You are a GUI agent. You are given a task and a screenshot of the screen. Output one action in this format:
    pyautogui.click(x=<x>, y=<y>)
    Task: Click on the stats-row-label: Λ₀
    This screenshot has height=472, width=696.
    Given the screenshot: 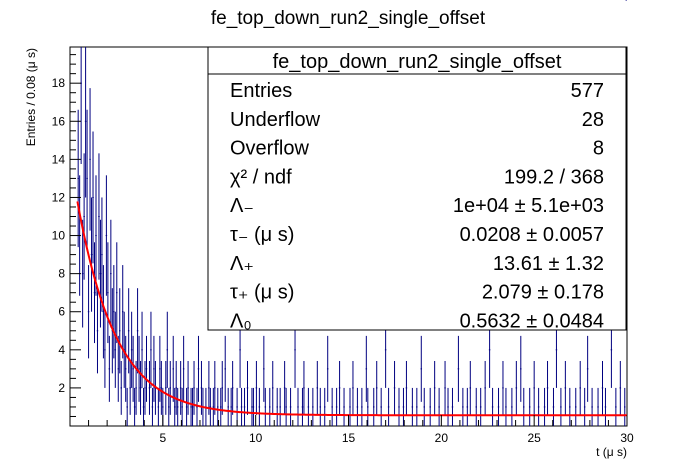 What is the action you would take?
    pyautogui.click(x=241, y=321)
    